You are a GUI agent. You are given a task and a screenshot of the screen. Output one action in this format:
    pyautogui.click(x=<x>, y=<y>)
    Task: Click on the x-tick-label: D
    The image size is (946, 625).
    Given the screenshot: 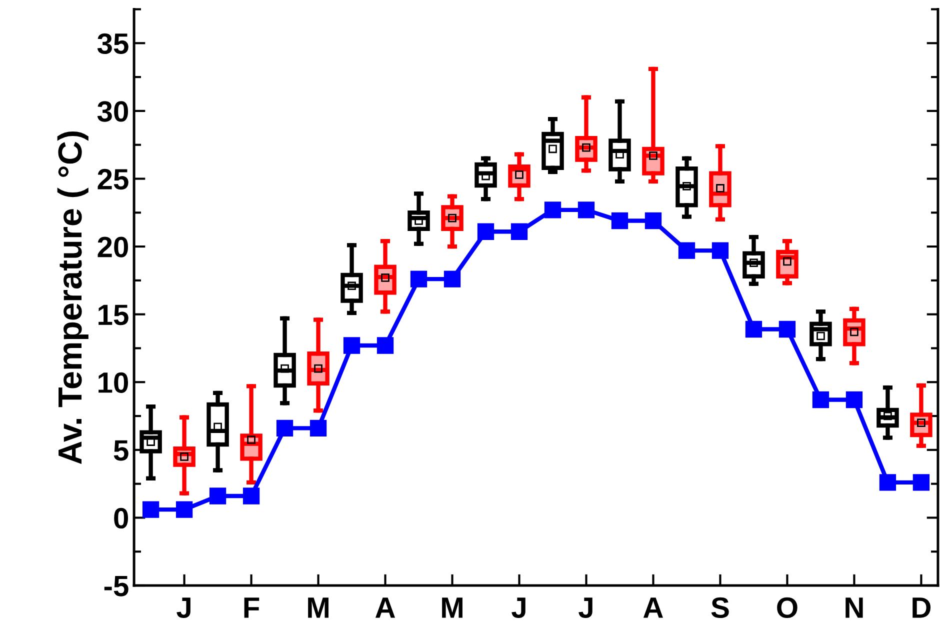 What is the action you would take?
    pyautogui.click(x=921, y=608)
    